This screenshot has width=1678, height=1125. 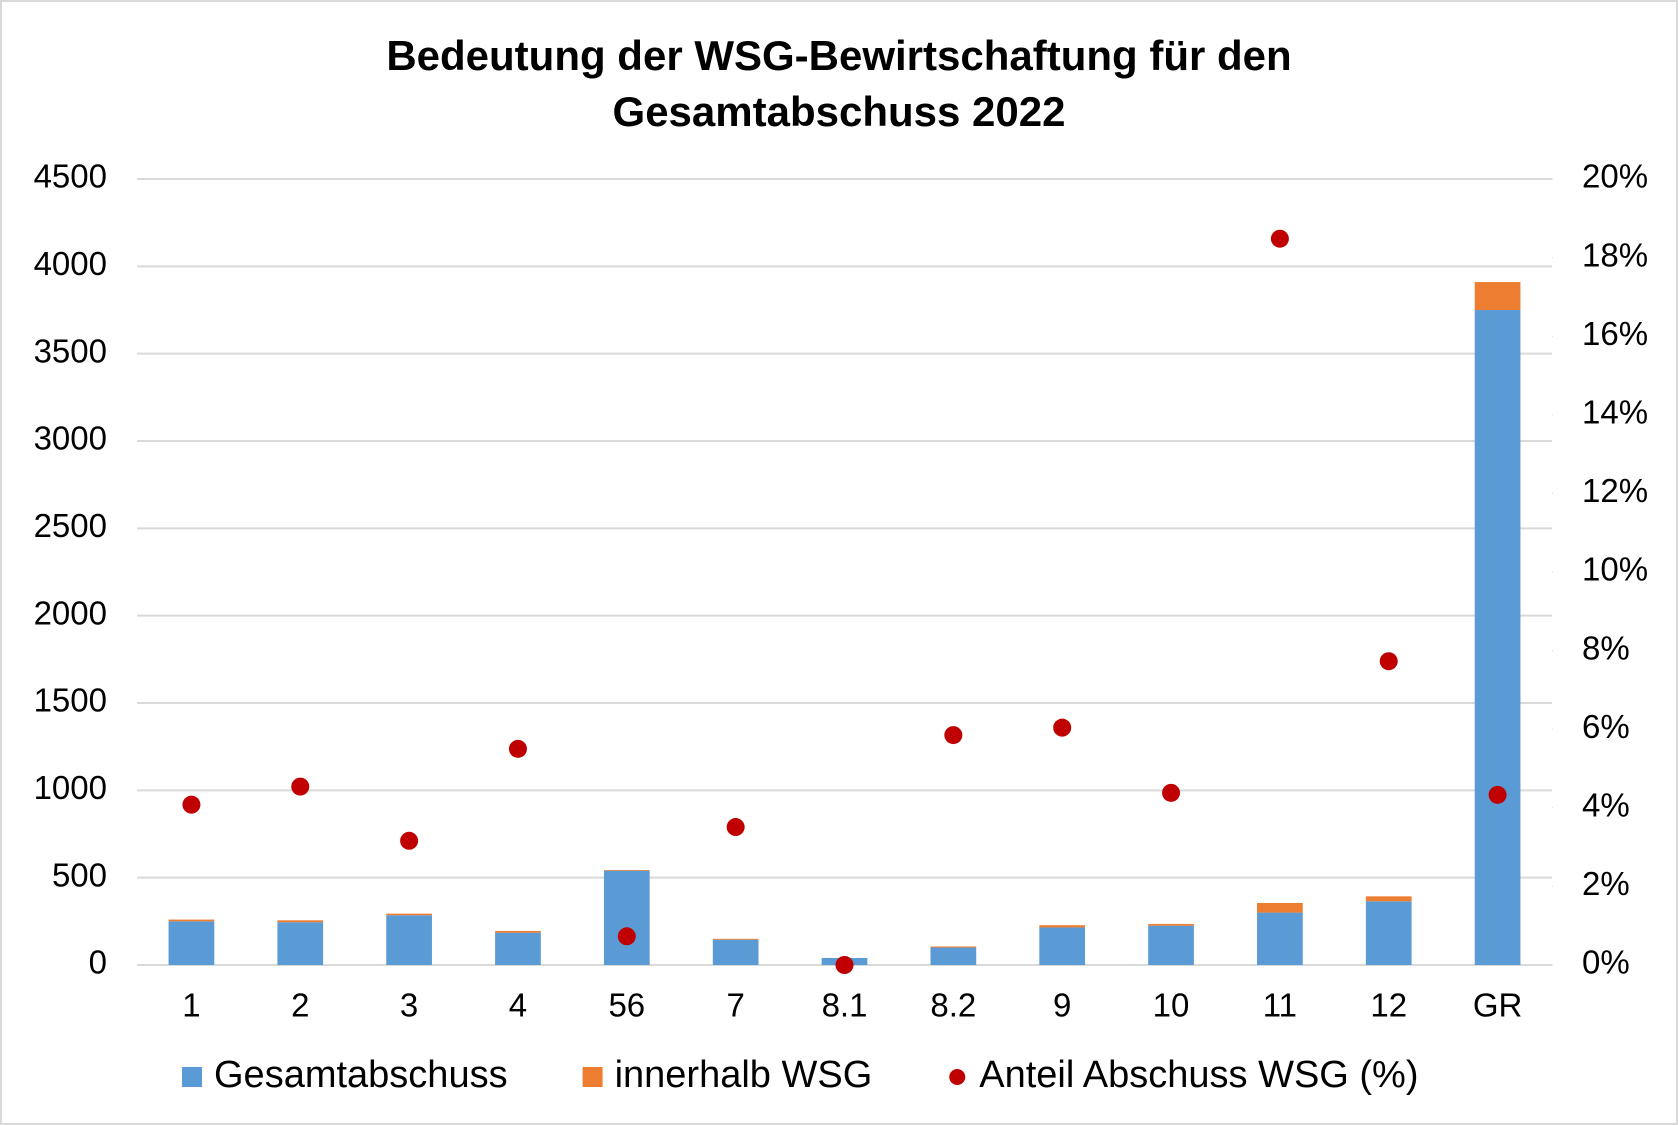 I want to click on y2-tick-label: 6%, so click(x=1606, y=726).